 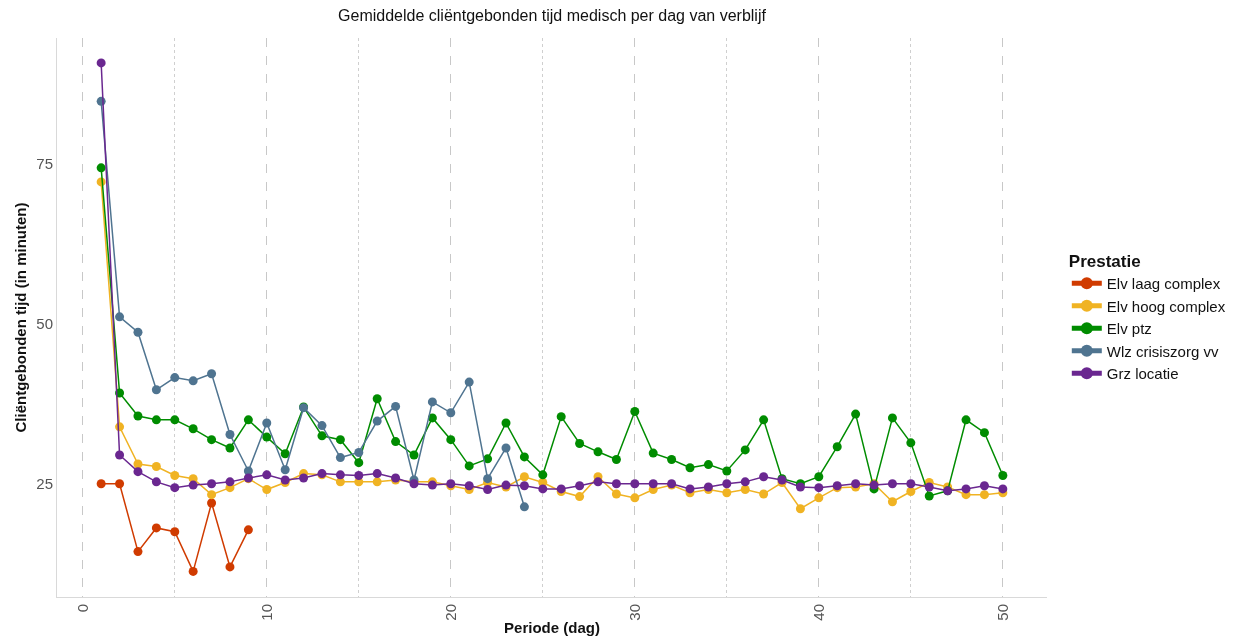 What do you see at coordinates (44, 164) in the screenshot?
I see `y-tick-label: 75` at bounding box center [44, 164].